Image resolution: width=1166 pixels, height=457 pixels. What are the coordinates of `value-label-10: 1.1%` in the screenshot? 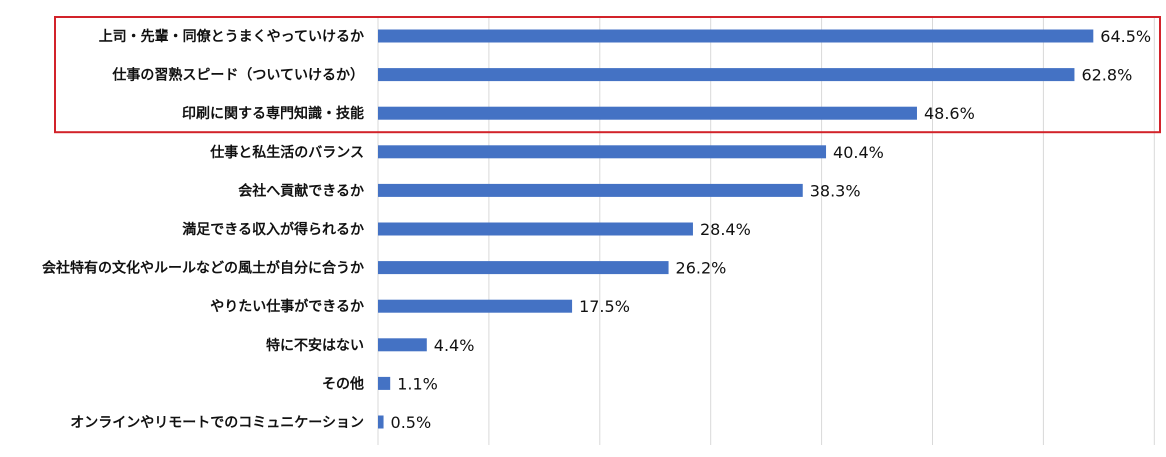 It's located at (417, 383).